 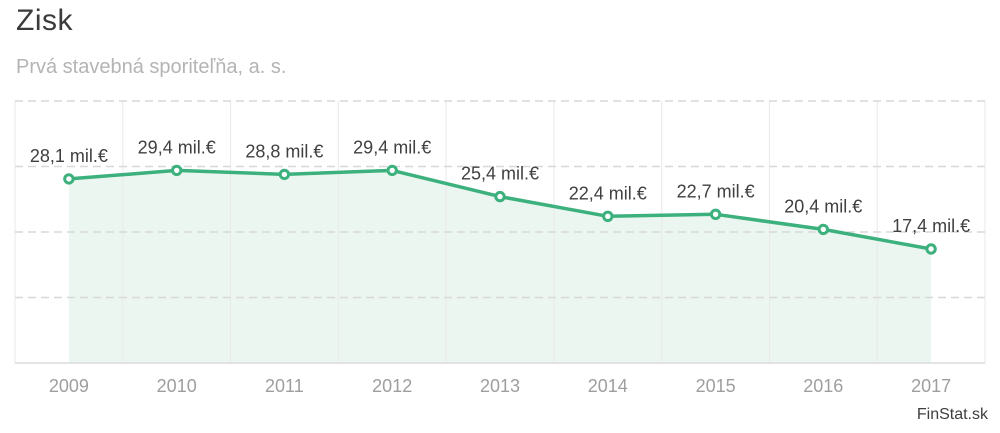 What do you see at coordinates (69, 386) in the screenshot?
I see `x-axis-label: 2009` at bounding box center [69, 386].